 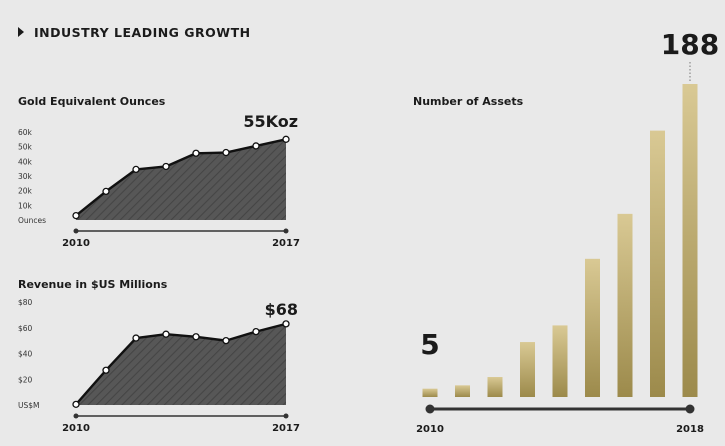 I want to click on y-tick-label: $60, so click(x=25, y=328).